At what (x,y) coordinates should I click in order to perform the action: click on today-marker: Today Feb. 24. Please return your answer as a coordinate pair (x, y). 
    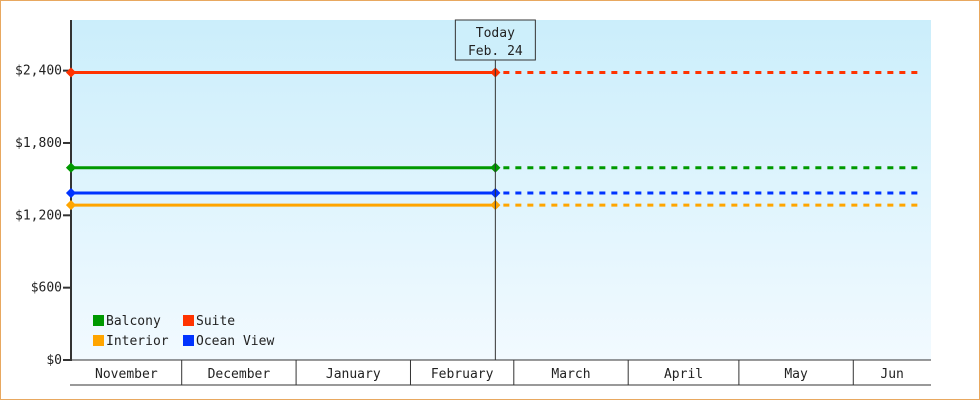
    Looking at the image, I should click on (495, 189).